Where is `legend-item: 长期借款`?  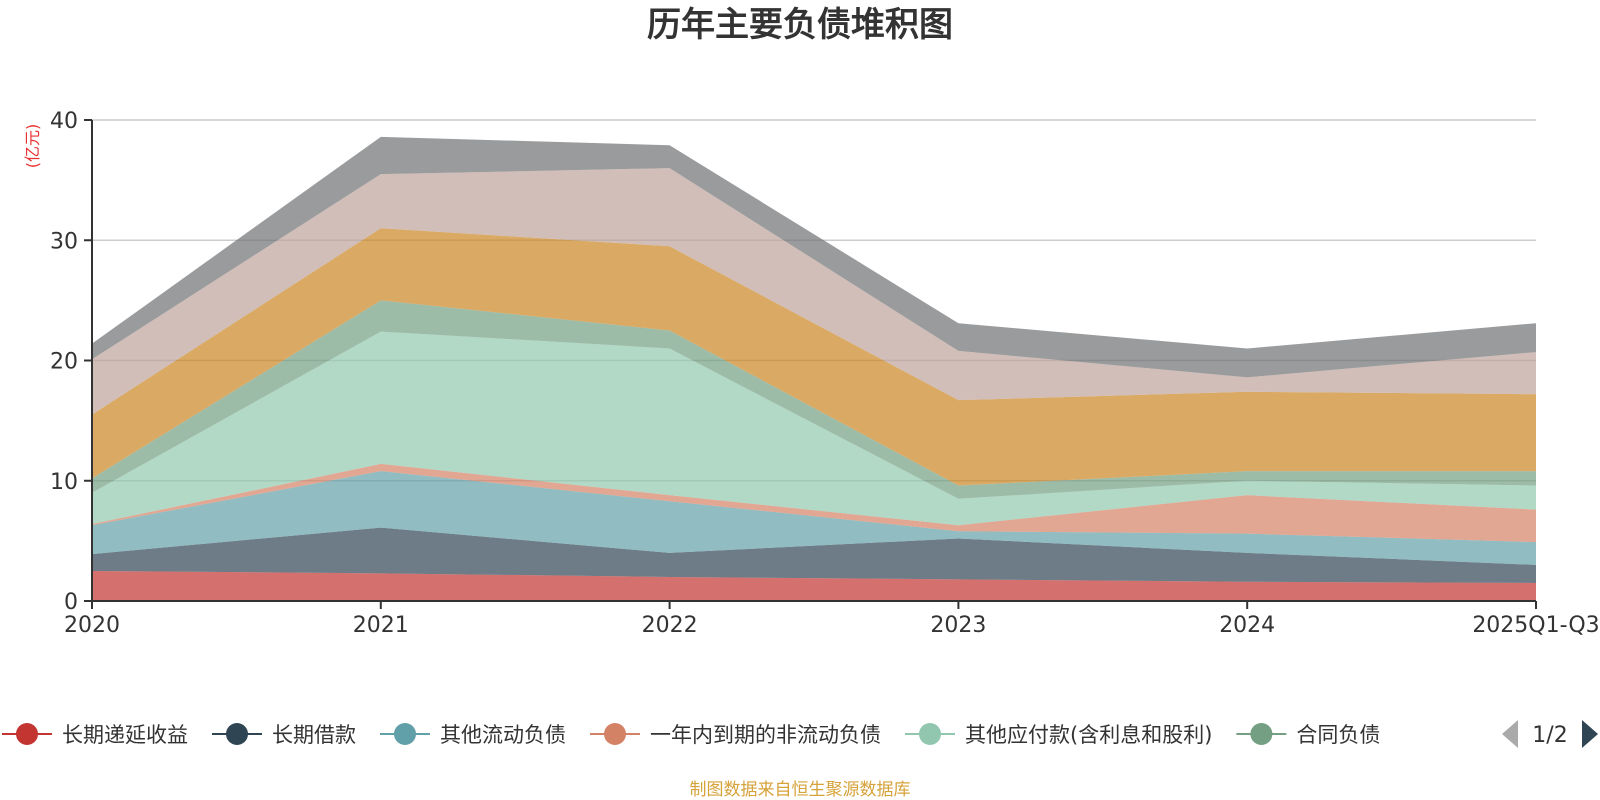
legend-item: 长期借款 is located at coordinates (284, 735).